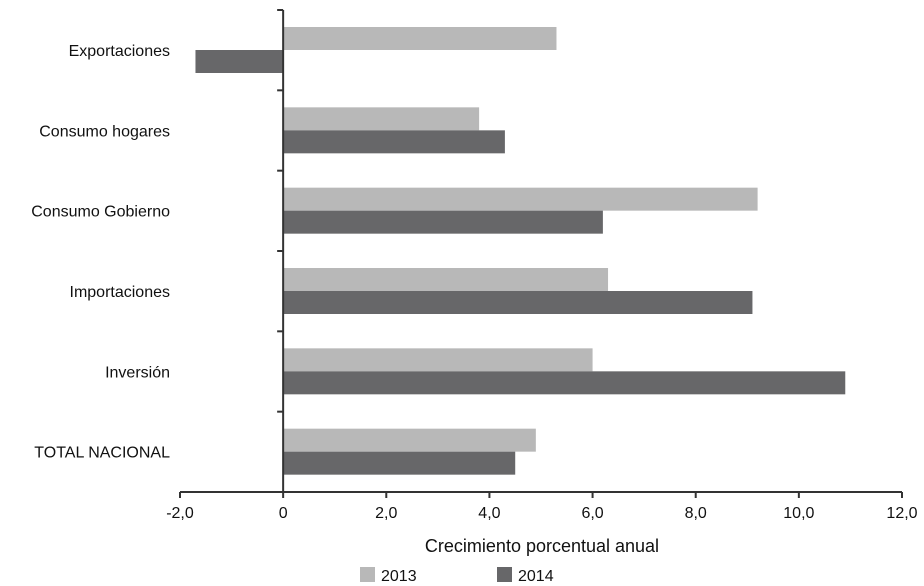 The width and height of the screenshot is (924, 586). I want to click on x-tick-labels: -2,0 0 2,0 4,0 6,0 8,0 10,0 12,0, so click(541, 513).